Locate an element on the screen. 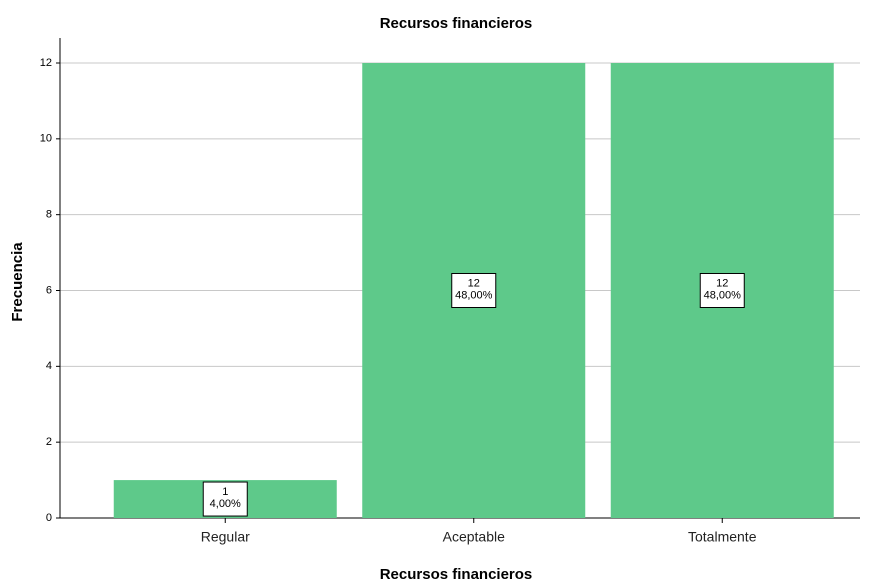 The image size is (873, 585). y-tick-label: 12 is located at coordinates (46, 63).